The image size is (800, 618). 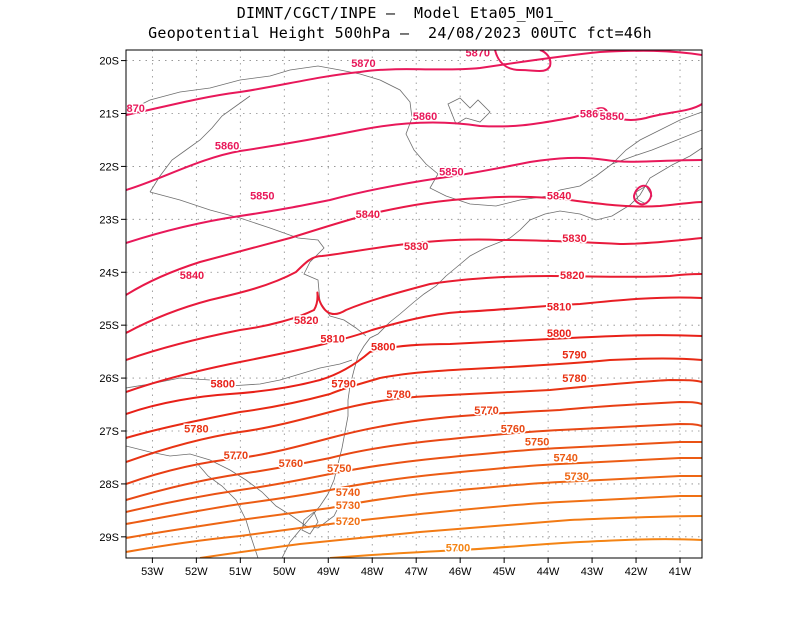 I want to click on lon-tick-label: 45W, so click(x=504, y=572).